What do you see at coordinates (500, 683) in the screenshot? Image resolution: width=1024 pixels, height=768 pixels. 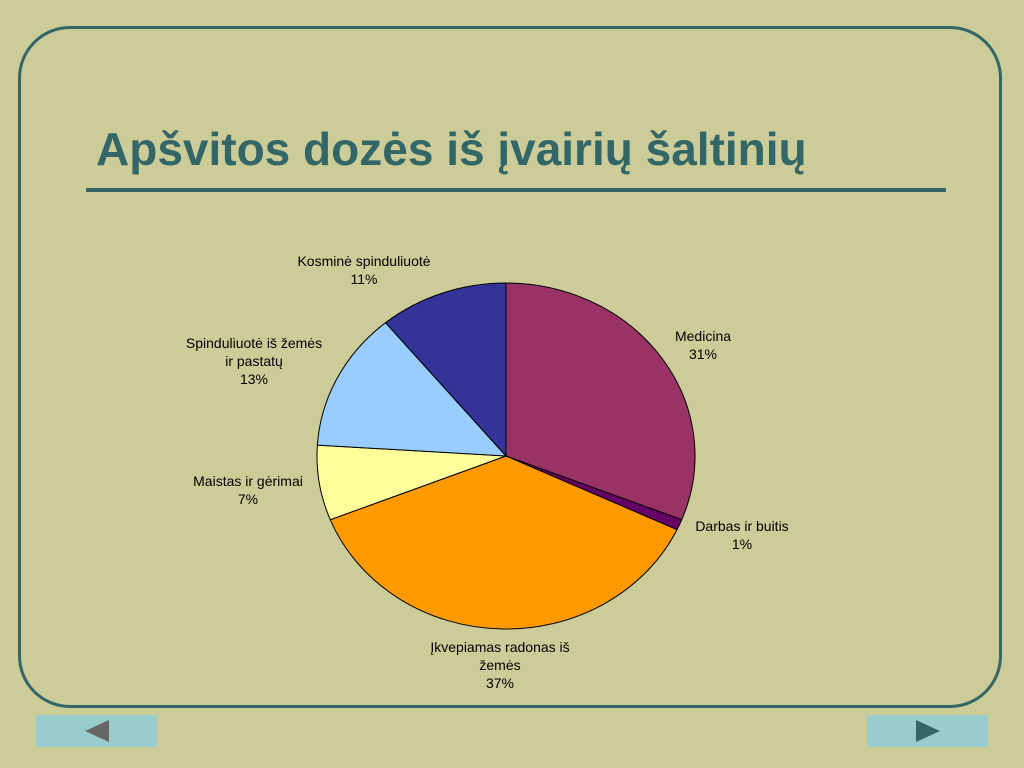 I see `slice-percent-text: 37%` at bounding box center [500, 683].